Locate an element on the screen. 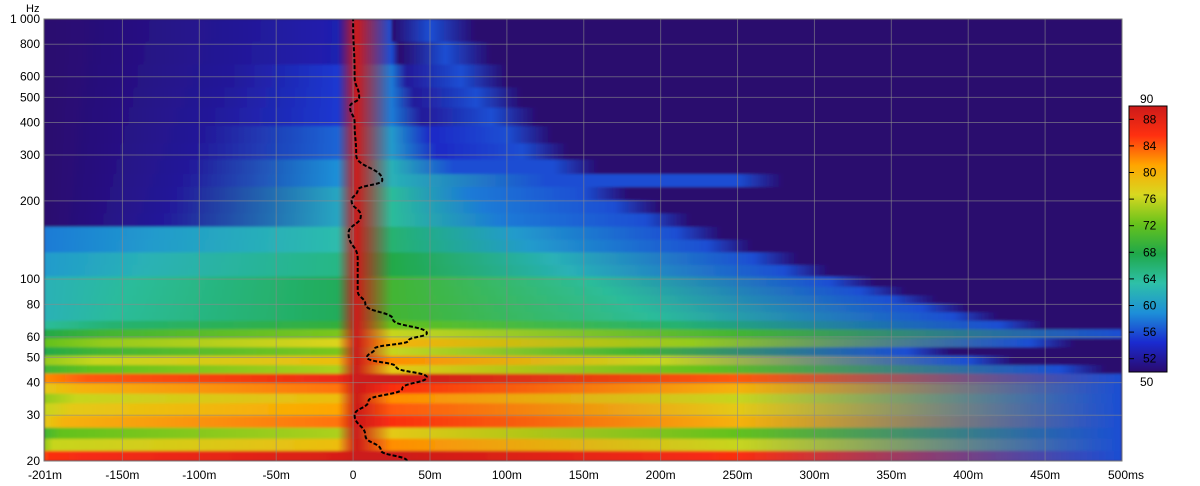 The width and height of the screenshot is (1200, 486). x-tick-label: 100m is located at coordinates (507, 475).